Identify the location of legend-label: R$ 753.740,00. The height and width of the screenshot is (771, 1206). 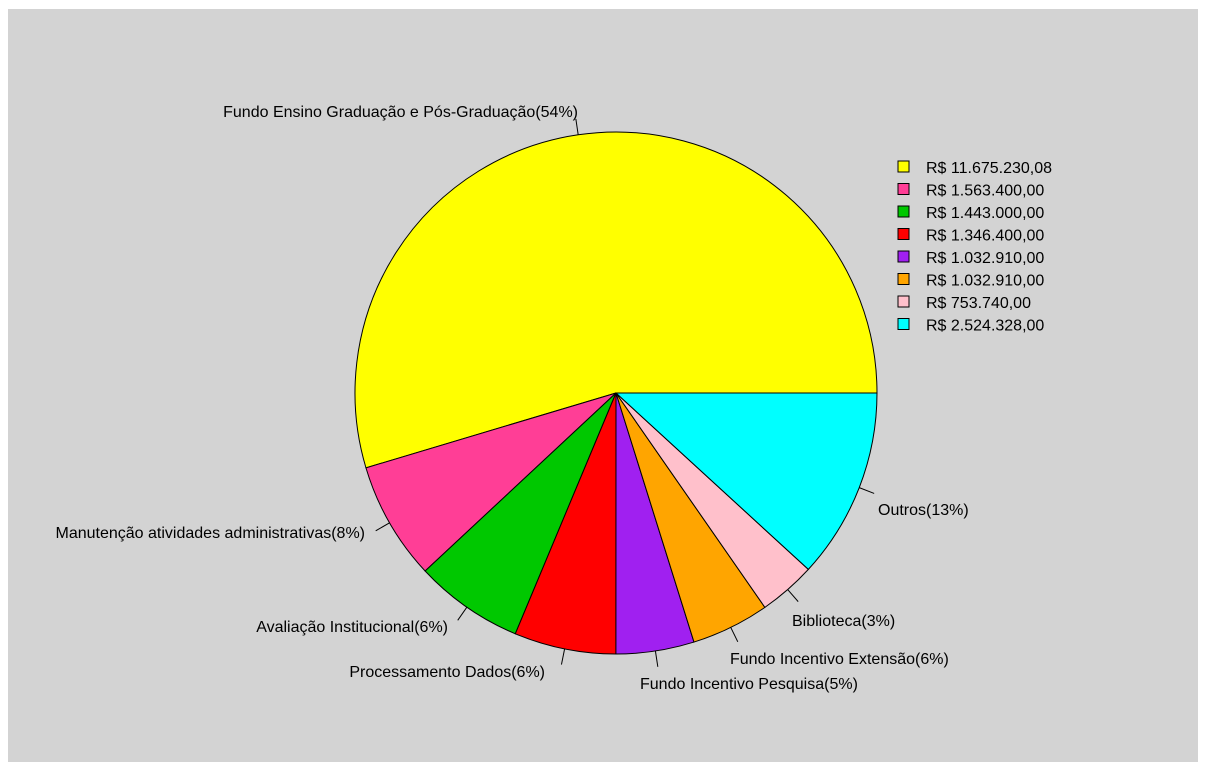
(978, 303).